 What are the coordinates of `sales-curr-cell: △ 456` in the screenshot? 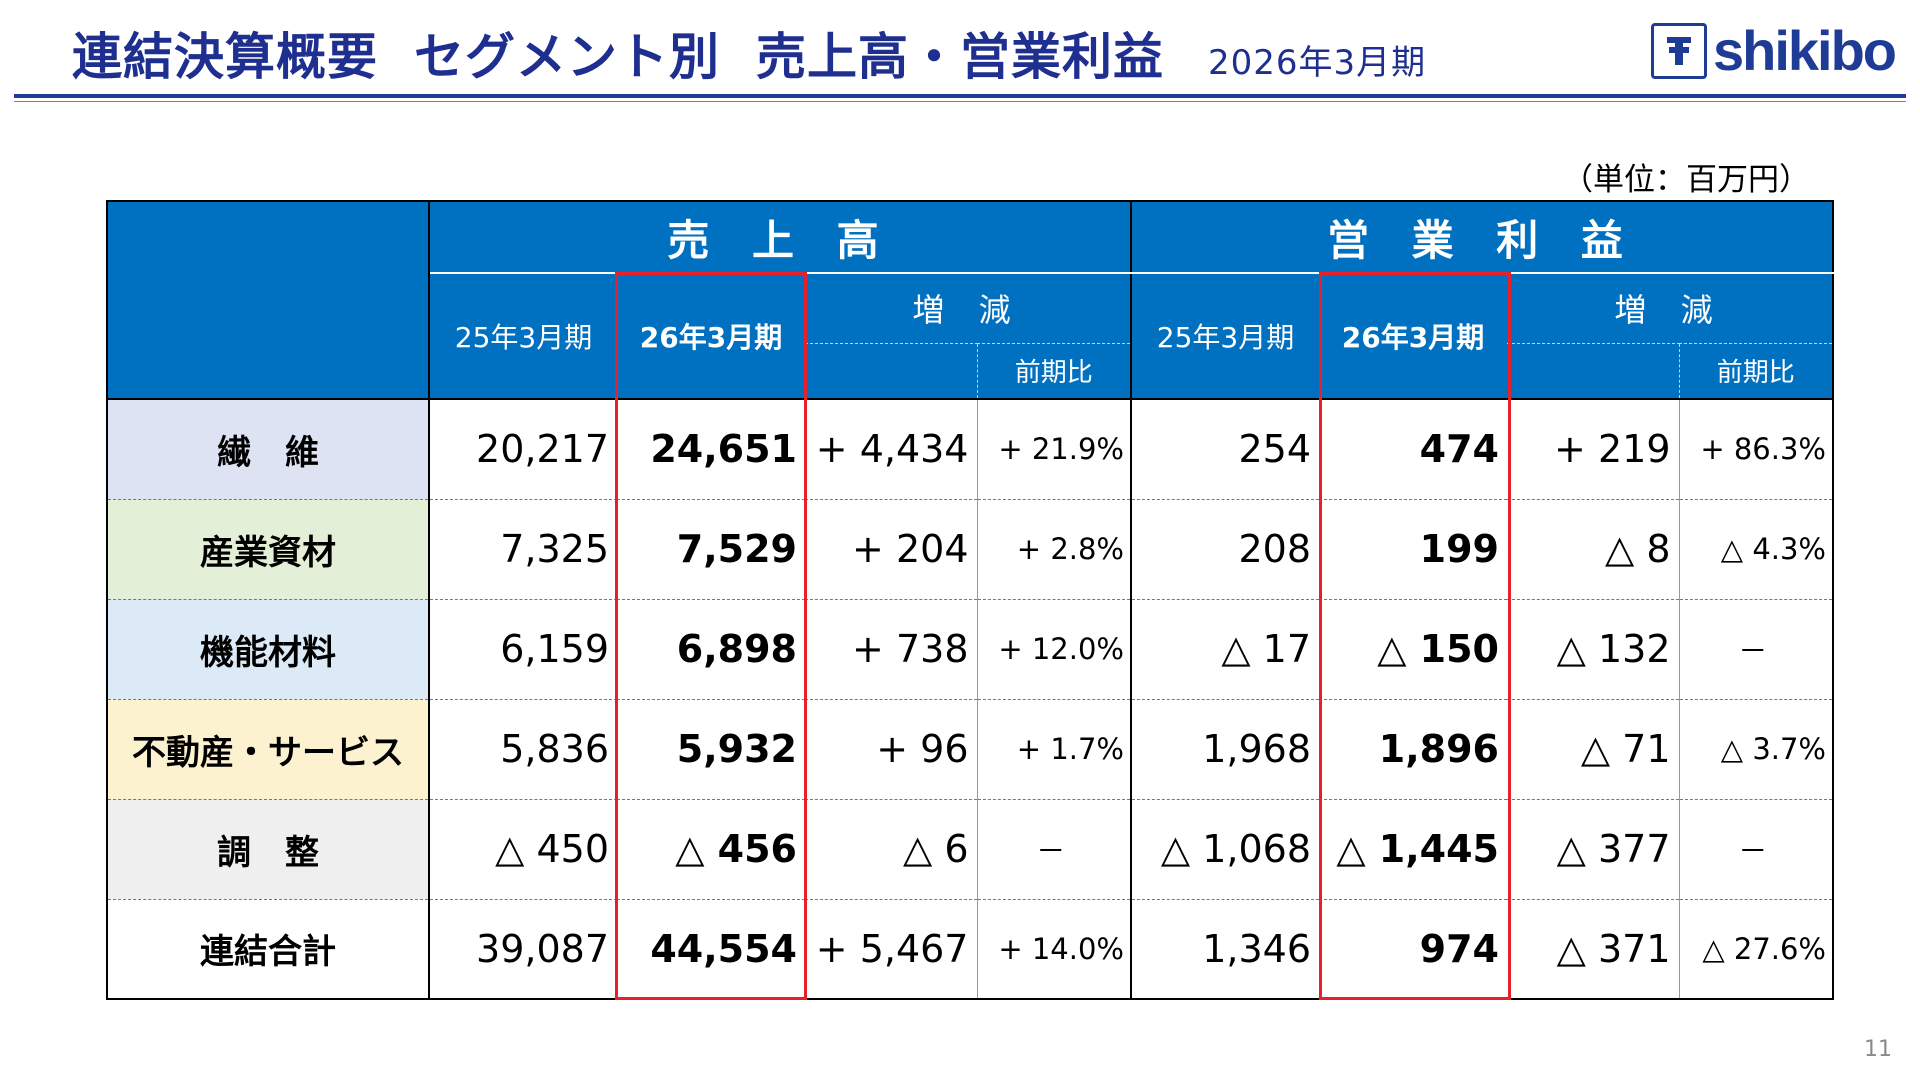 It's located at (711, 848).